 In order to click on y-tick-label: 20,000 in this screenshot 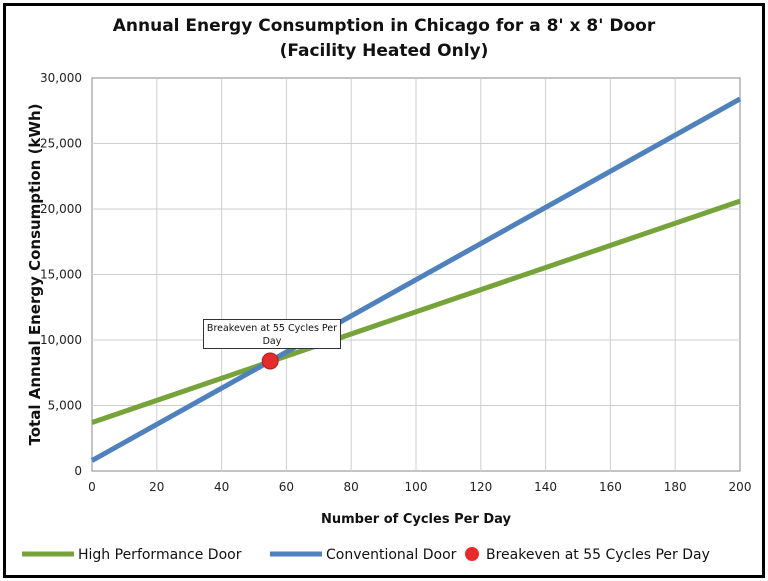, I will do `click(61, 209)`.